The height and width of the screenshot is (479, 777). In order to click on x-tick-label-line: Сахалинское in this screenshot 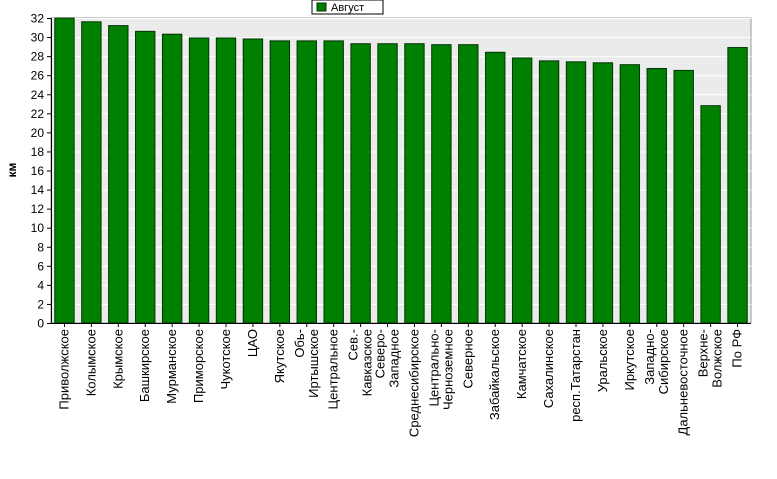, I will do `click(548, 368)`.